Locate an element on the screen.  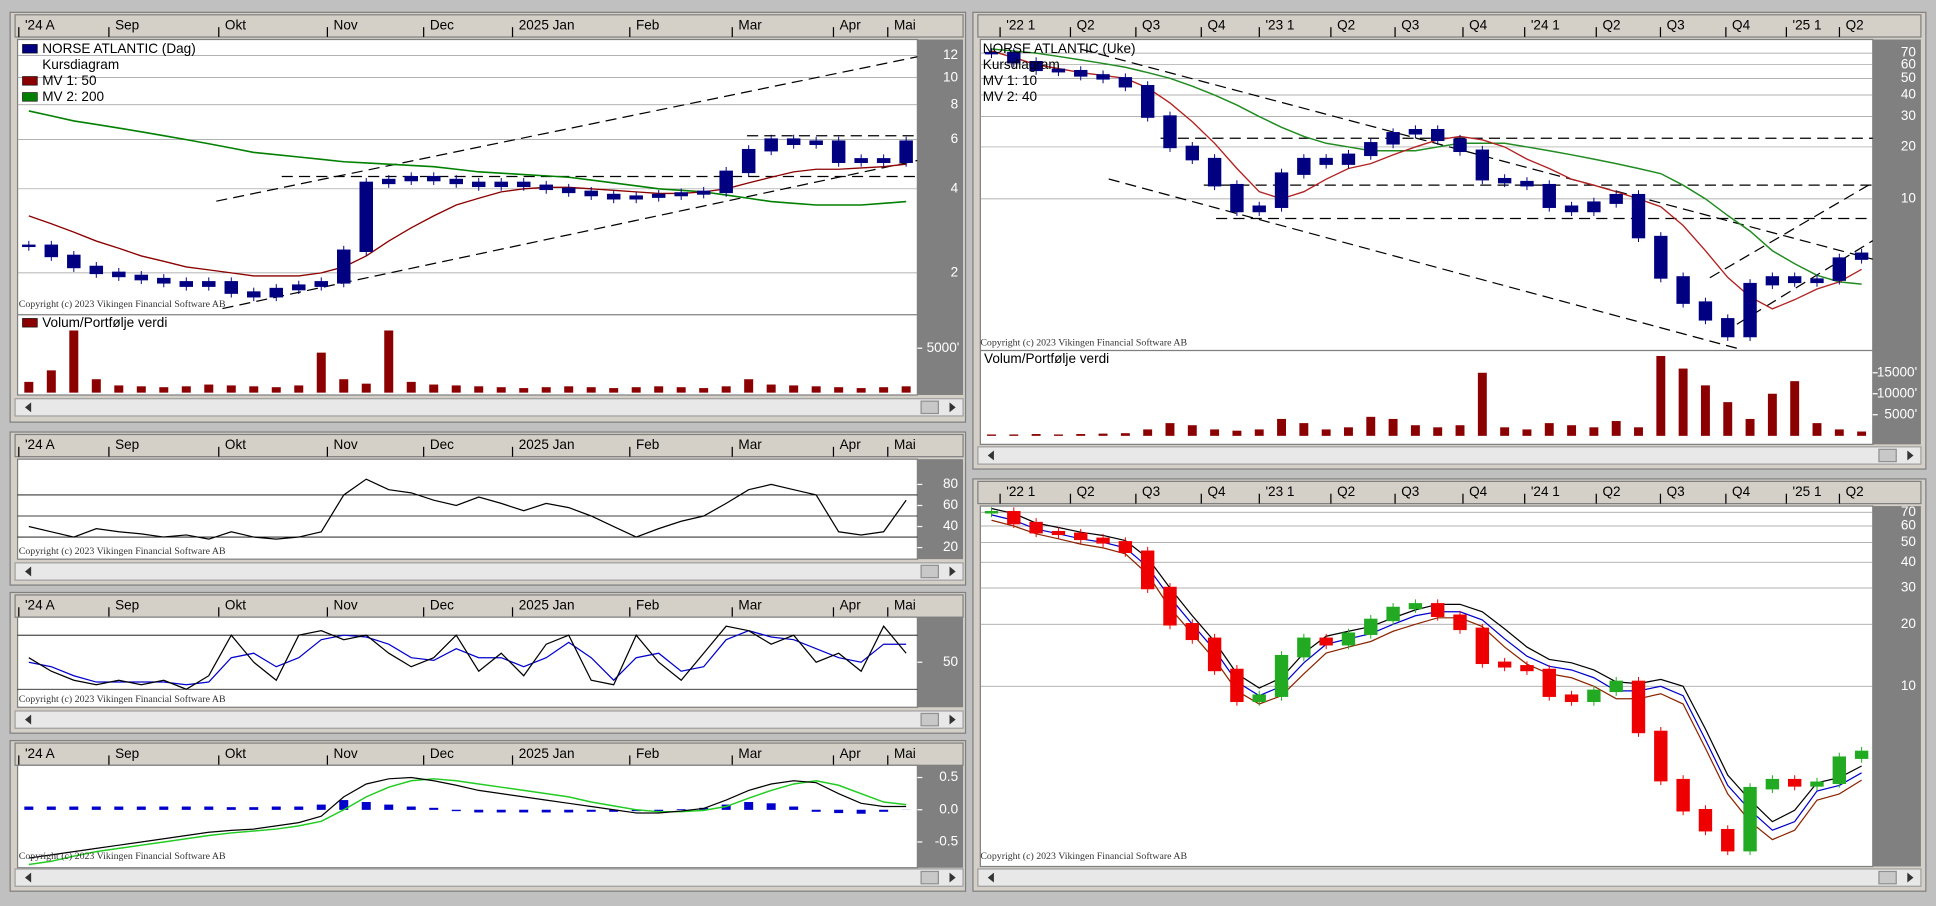
y-tick-label: 30 is located at coordinates (1909, 587).